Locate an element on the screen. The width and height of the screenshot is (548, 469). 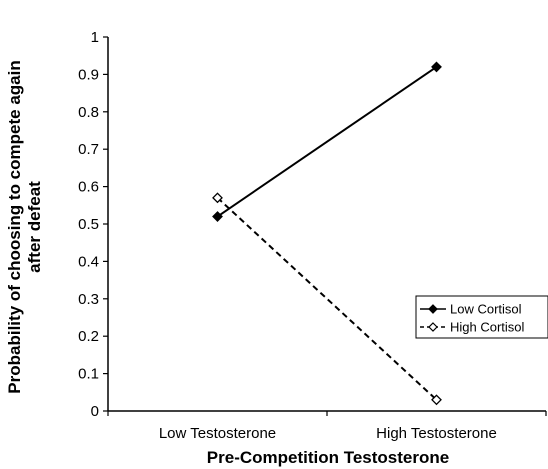
y-axis: 0 0.1 0.2 0.3 0.4 0.5 0.6 0.7 0.8 0.9 1 is located at coordinates (93, 224).